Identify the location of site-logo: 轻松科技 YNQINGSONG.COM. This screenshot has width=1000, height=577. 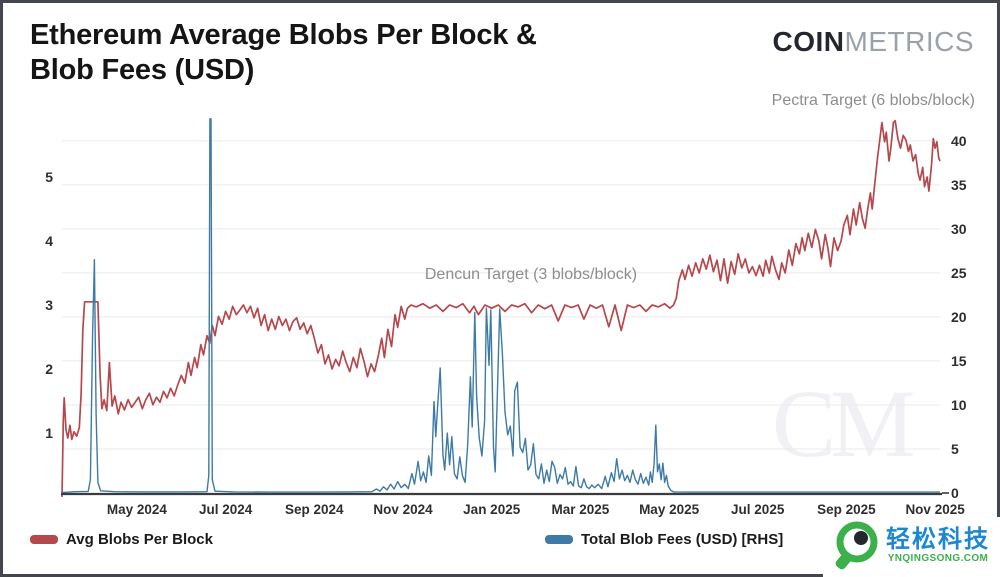
(911, 547).